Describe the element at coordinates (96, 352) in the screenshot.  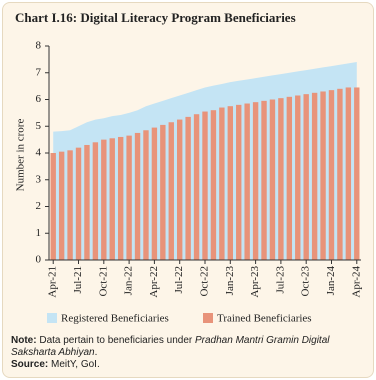
I see `note-end: .` at that location.